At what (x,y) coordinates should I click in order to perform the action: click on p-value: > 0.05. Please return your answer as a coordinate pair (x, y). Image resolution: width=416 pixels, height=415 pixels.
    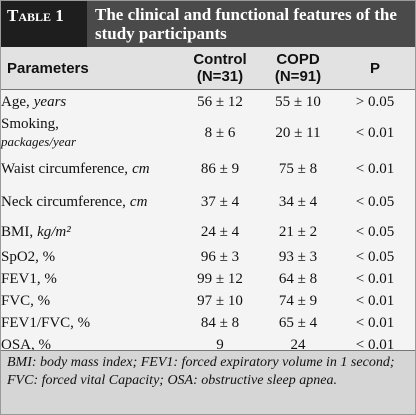
    Looking at the image, I should click on (375, 101).